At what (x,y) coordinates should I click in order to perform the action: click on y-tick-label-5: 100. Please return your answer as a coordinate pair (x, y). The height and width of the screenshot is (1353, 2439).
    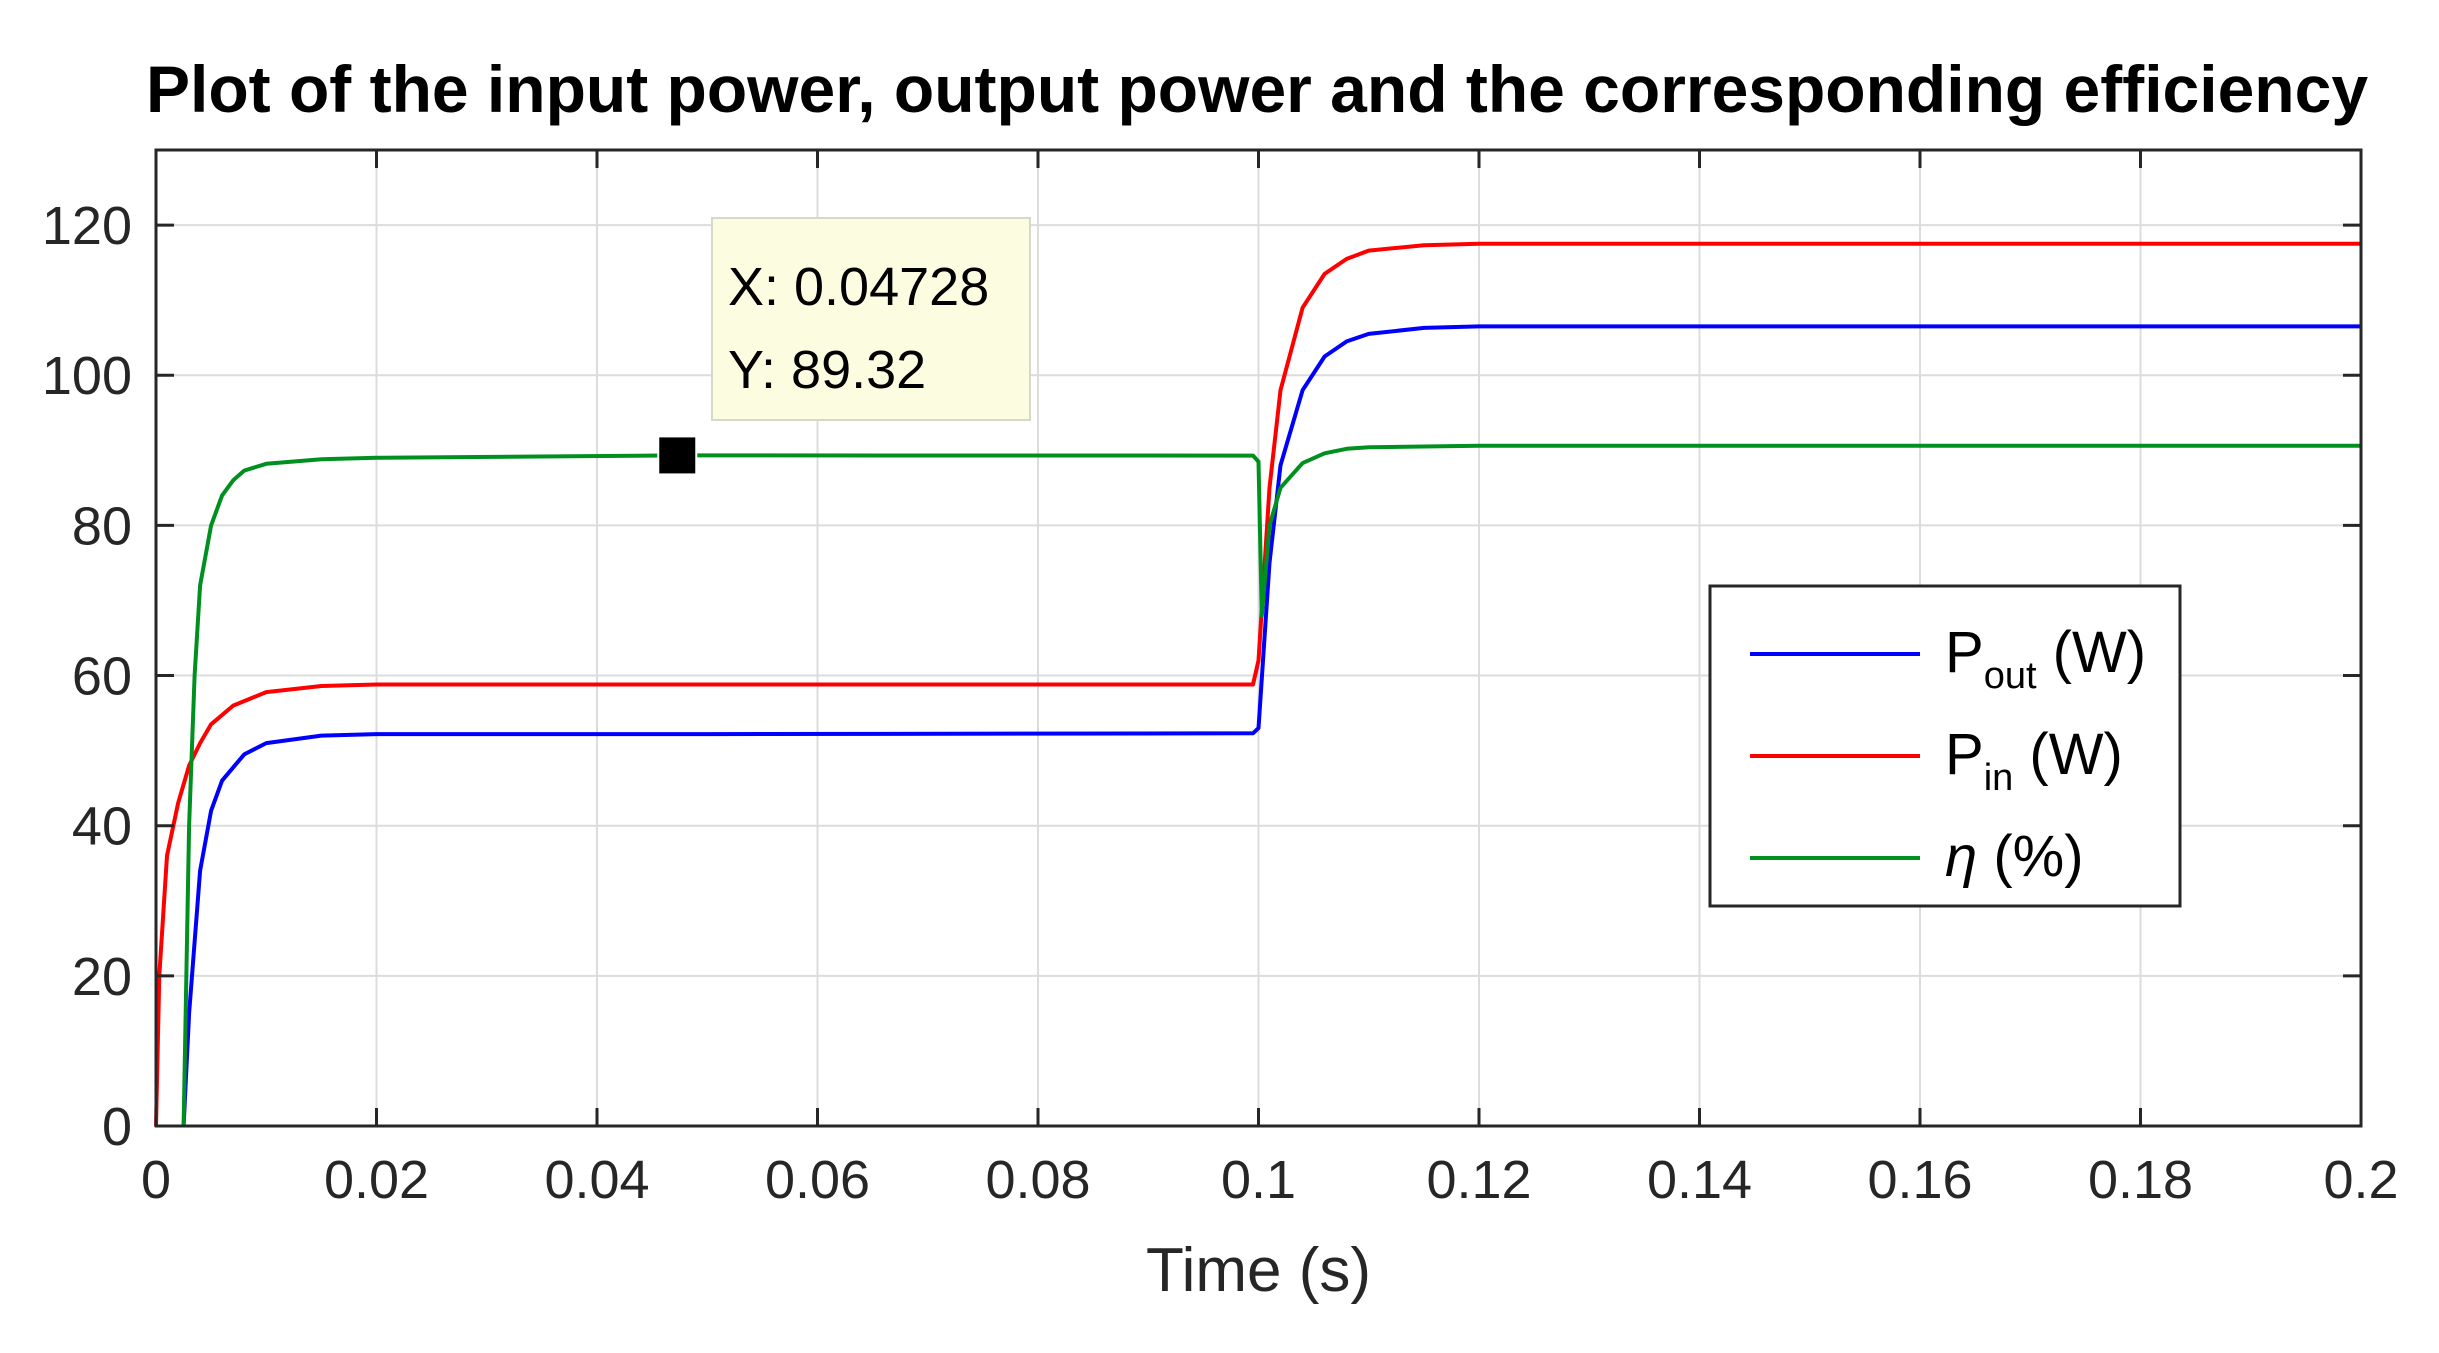
    Looking at the image, I should click on (87, 376).